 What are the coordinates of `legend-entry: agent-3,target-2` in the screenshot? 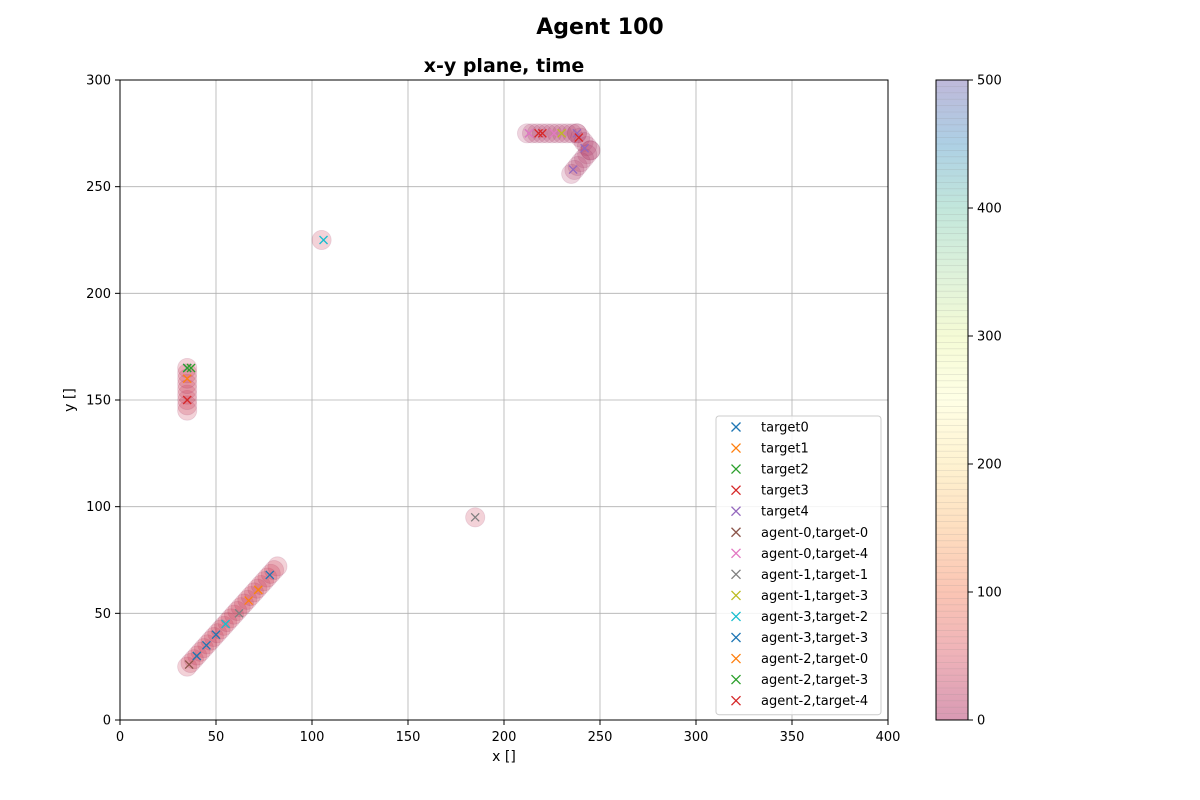 It's located at (799, 617).